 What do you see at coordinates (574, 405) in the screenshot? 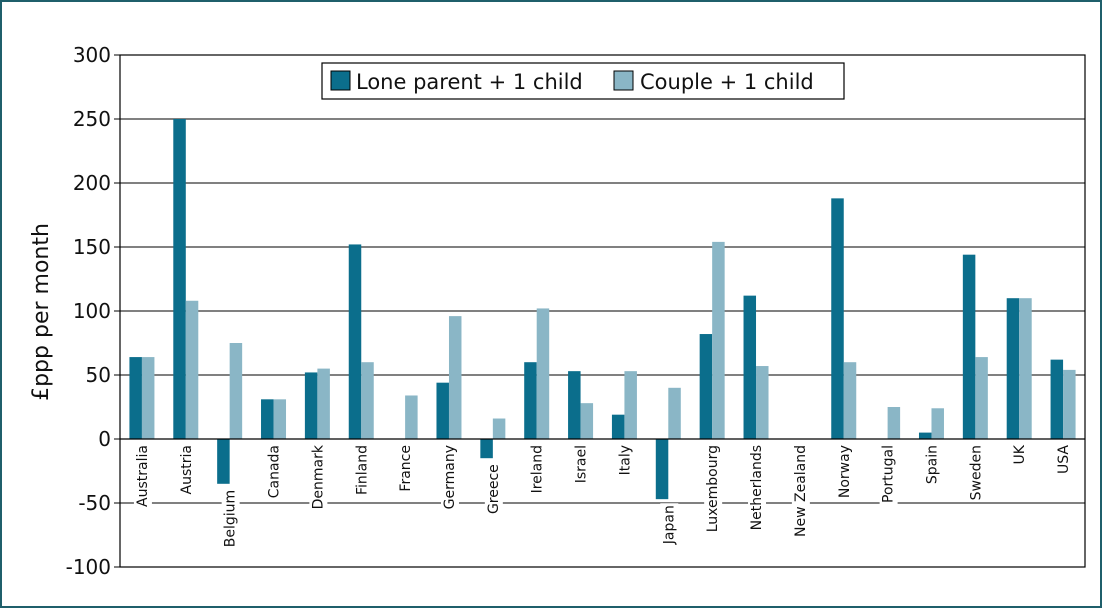
I see `bar-israel-lone-parent` at bounding box center [574, 405].